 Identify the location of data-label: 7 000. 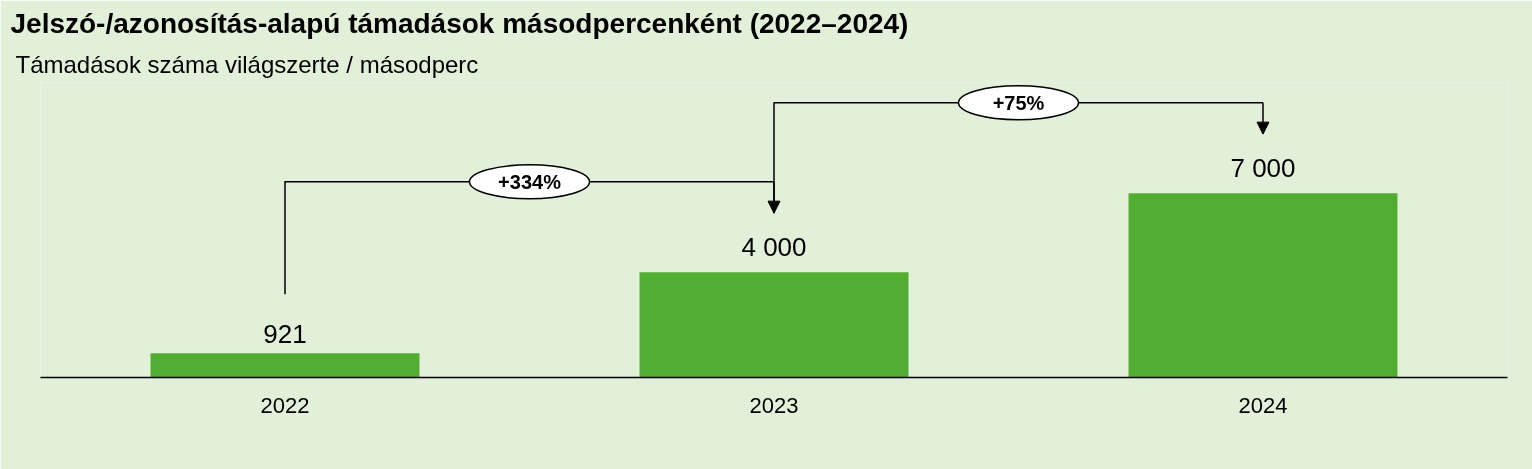
(1263, 168).